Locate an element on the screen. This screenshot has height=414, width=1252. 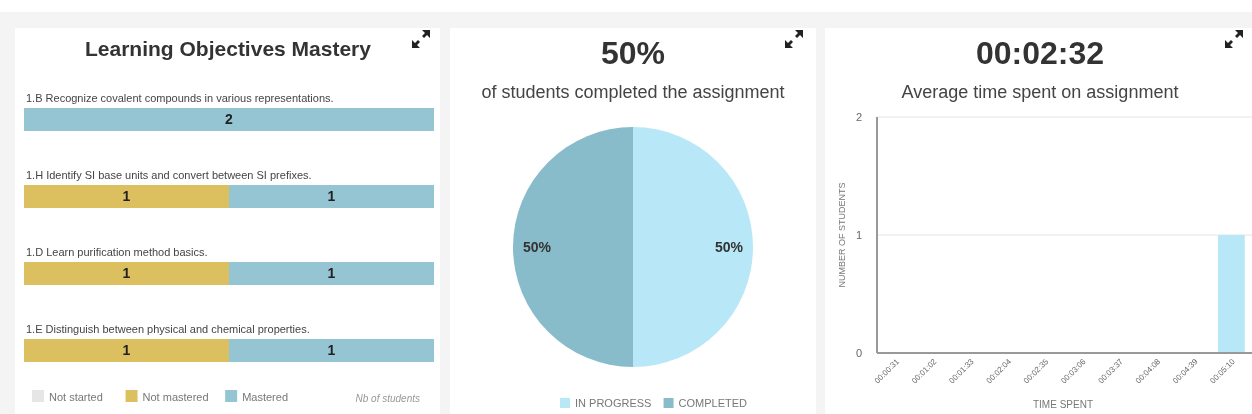
legend-label: Not started is located at coordinates (76, 397).